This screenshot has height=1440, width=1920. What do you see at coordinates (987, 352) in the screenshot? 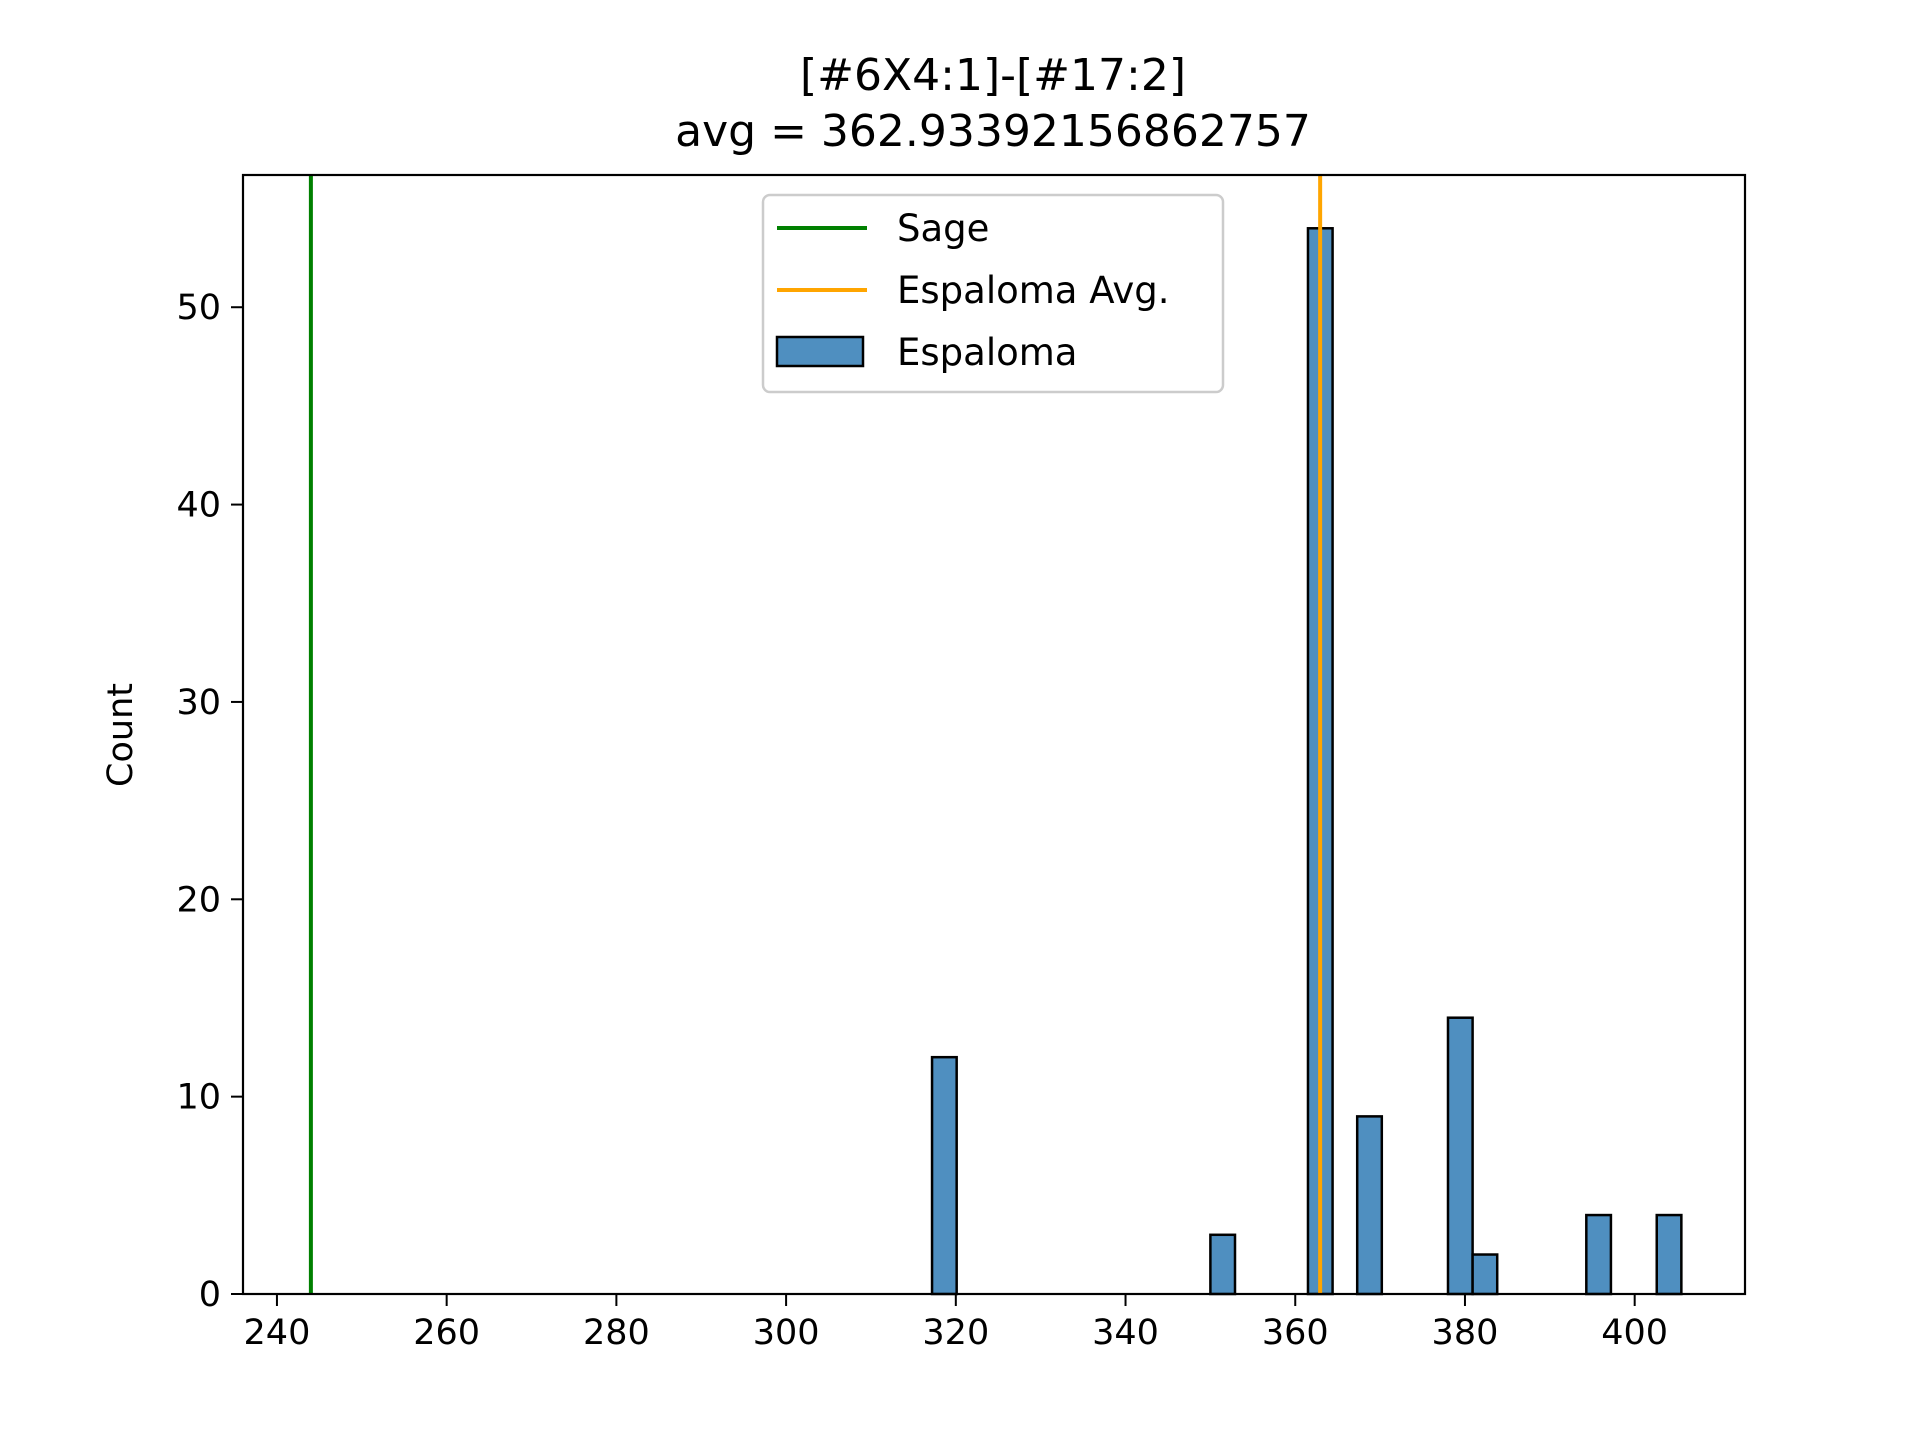
I see `legend-espaloma-label: Espaloma` at bounding box center [987, 352].